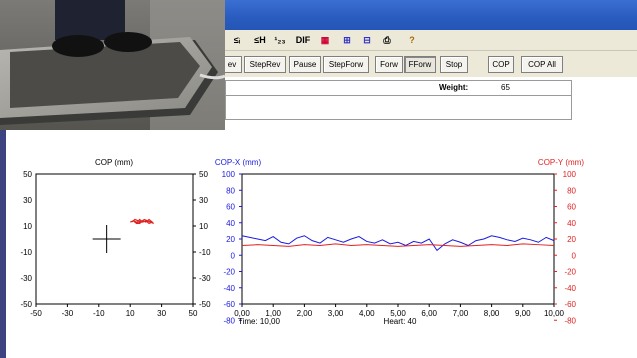 Image resolution: width=637 pixels, height=358 pixels. What do you see at coordinates (398, 100) in the screenshot?
I see `info-panel: Weight: 65` at bounding box center [398, 100].